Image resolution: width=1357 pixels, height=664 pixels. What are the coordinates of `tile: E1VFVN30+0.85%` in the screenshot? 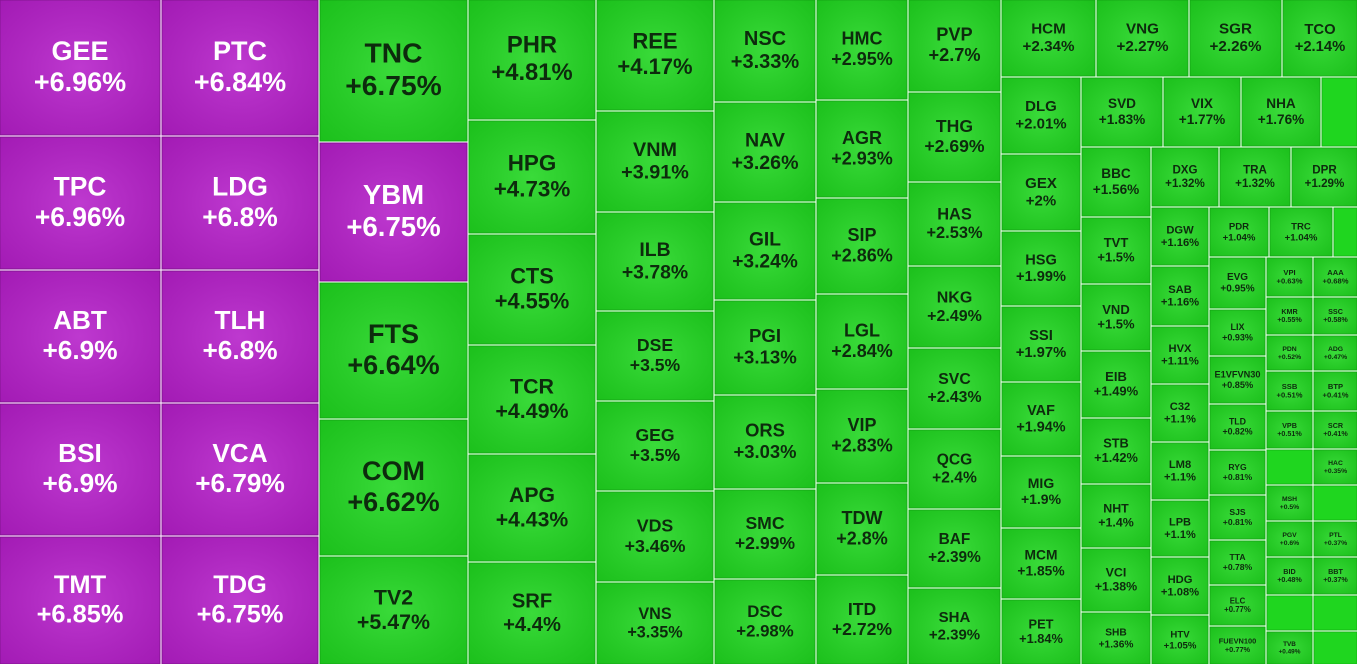 It's located at (1237, 380).